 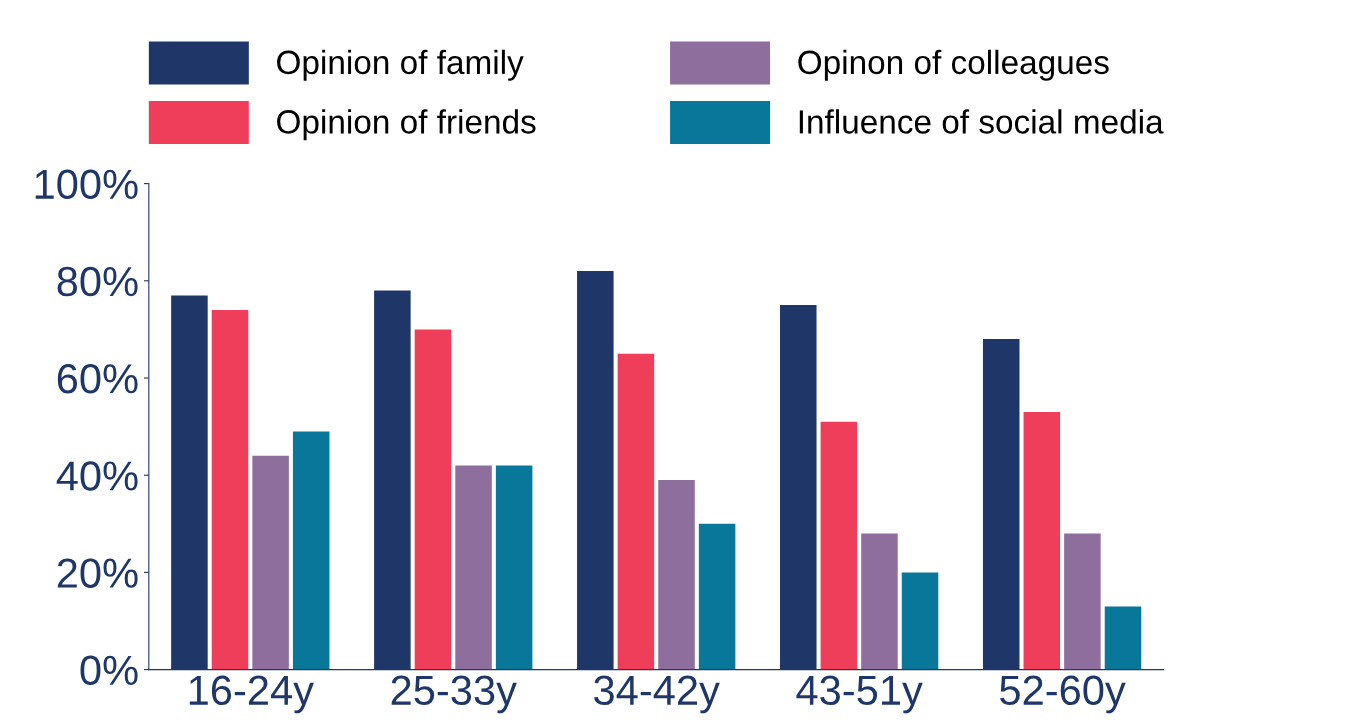 I want to click on y-tick-label: 100%, so click(x=86, y=184).